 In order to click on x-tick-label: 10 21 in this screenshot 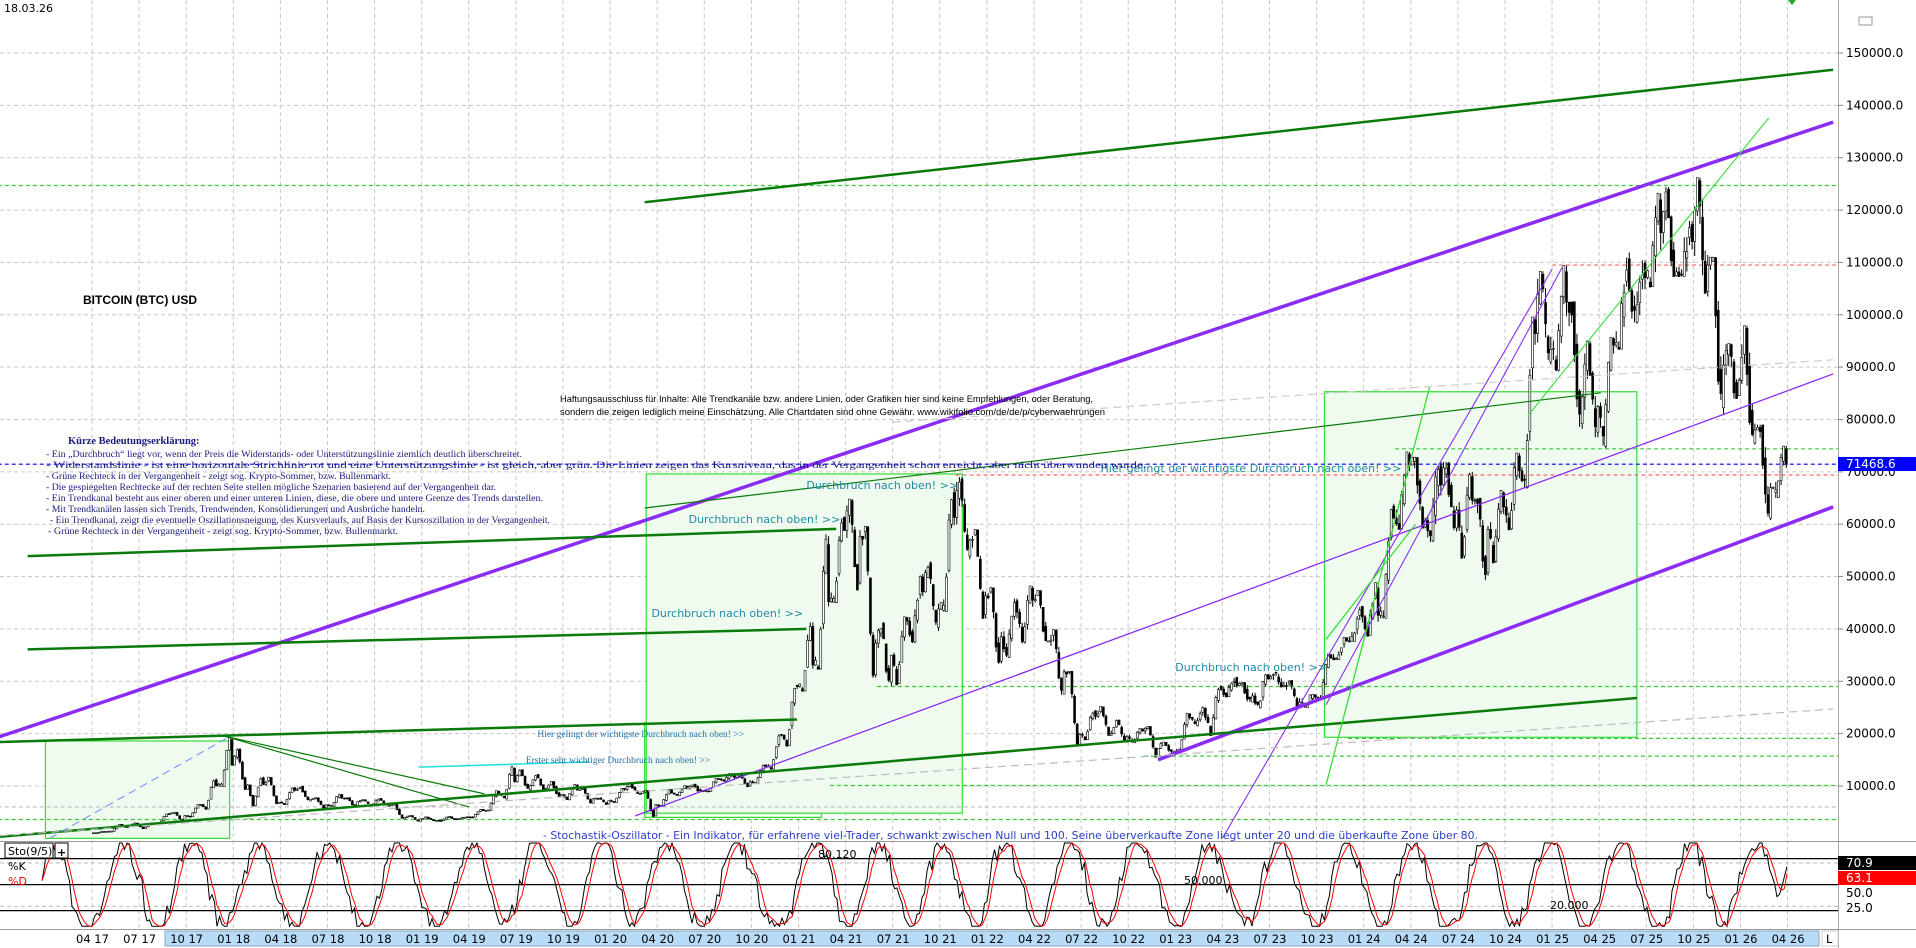, I will do `click(940, 939)`.